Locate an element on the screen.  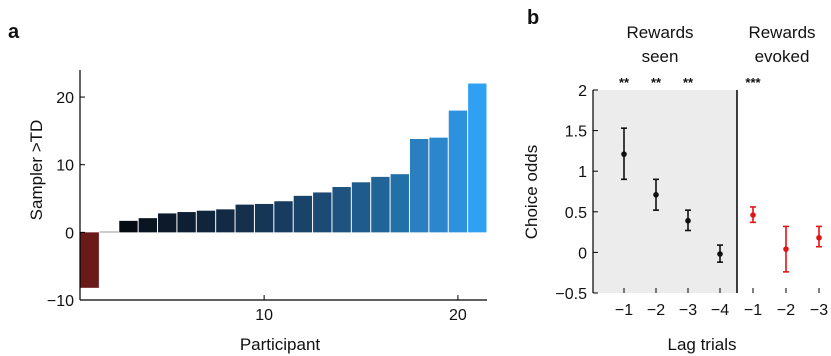
panel-b-label: b is located at coordinates (533, 18).